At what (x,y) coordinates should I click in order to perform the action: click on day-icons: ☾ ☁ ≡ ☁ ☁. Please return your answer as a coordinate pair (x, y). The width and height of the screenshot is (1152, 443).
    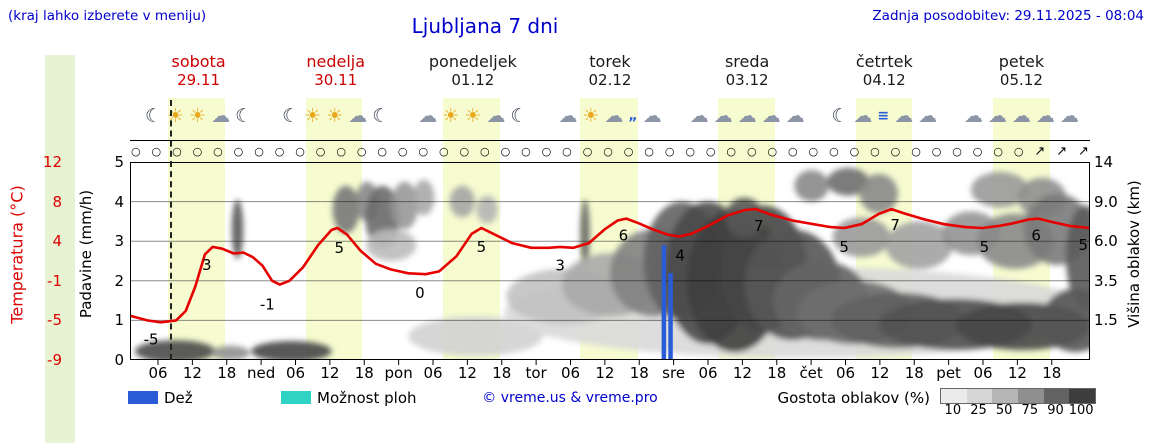
    Looking at the image, I should click on (884, 116).